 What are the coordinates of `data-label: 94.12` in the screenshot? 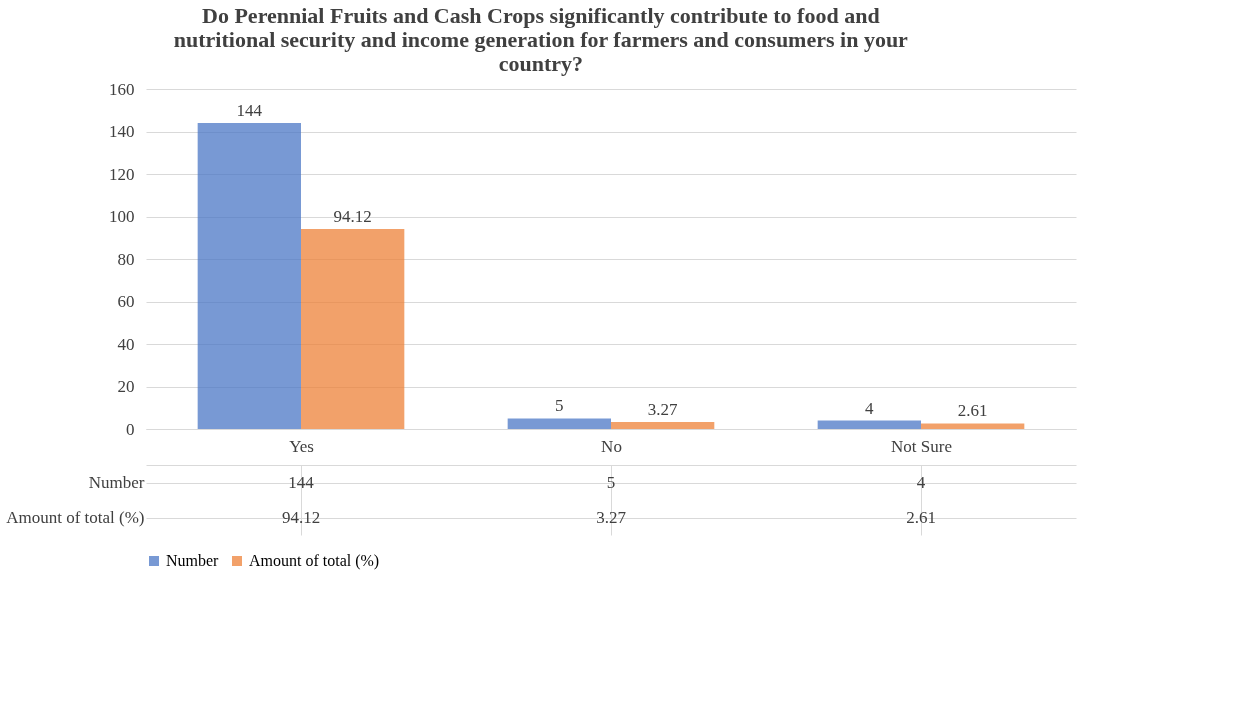 It's located at (301, 517).